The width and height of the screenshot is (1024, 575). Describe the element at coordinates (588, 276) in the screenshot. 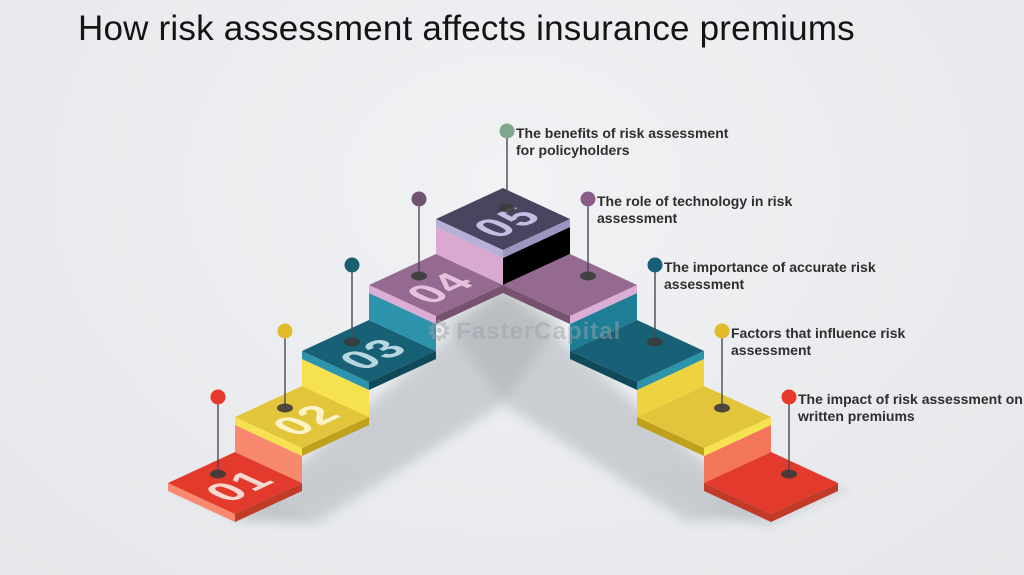

I see `pin-04-right-anchor-dot` at that location.